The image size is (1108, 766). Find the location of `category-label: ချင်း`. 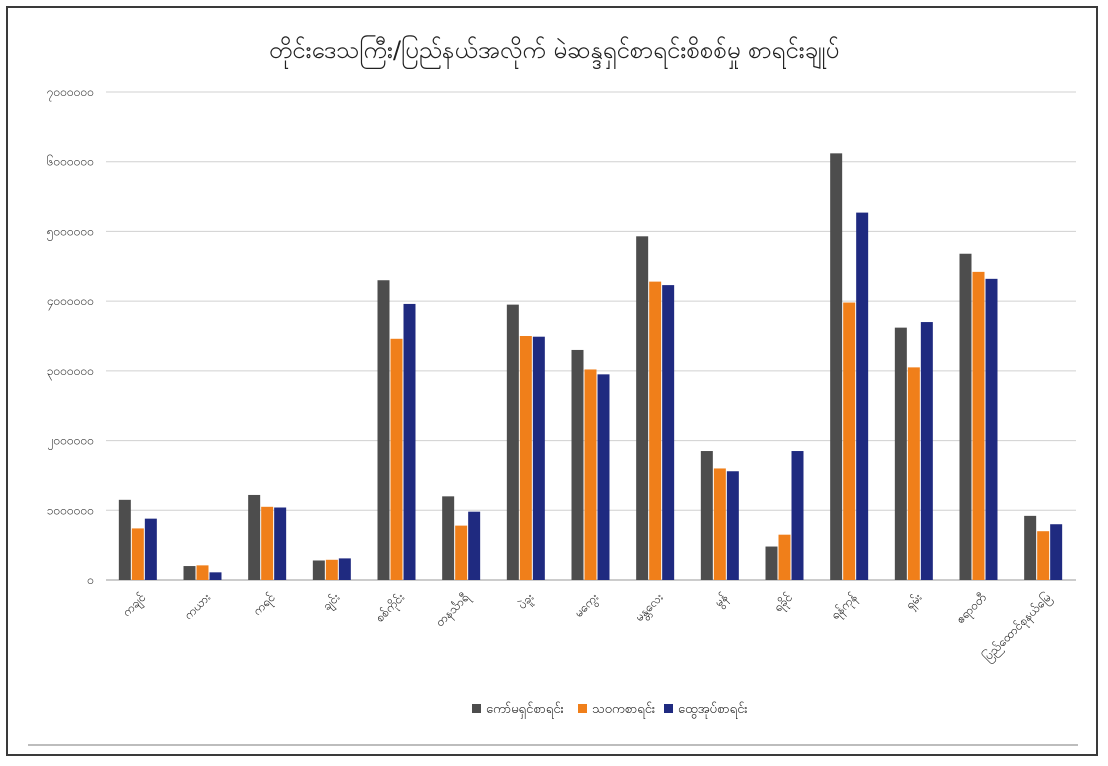

category-label: ချင်း is located at coordinates (332, 603).